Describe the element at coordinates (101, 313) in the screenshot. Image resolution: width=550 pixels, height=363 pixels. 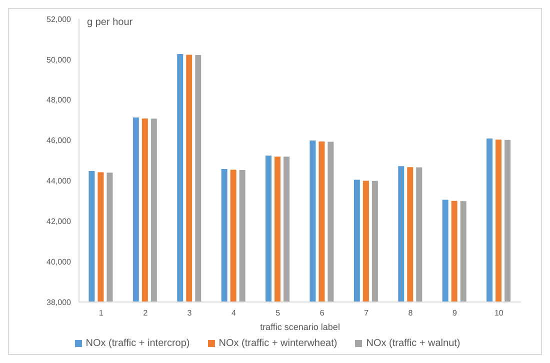
I see `x-tick-label: 1` at that location.